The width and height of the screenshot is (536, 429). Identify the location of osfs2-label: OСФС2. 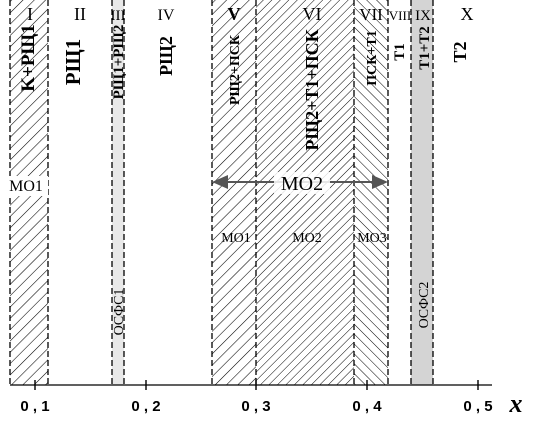
(424, 305).